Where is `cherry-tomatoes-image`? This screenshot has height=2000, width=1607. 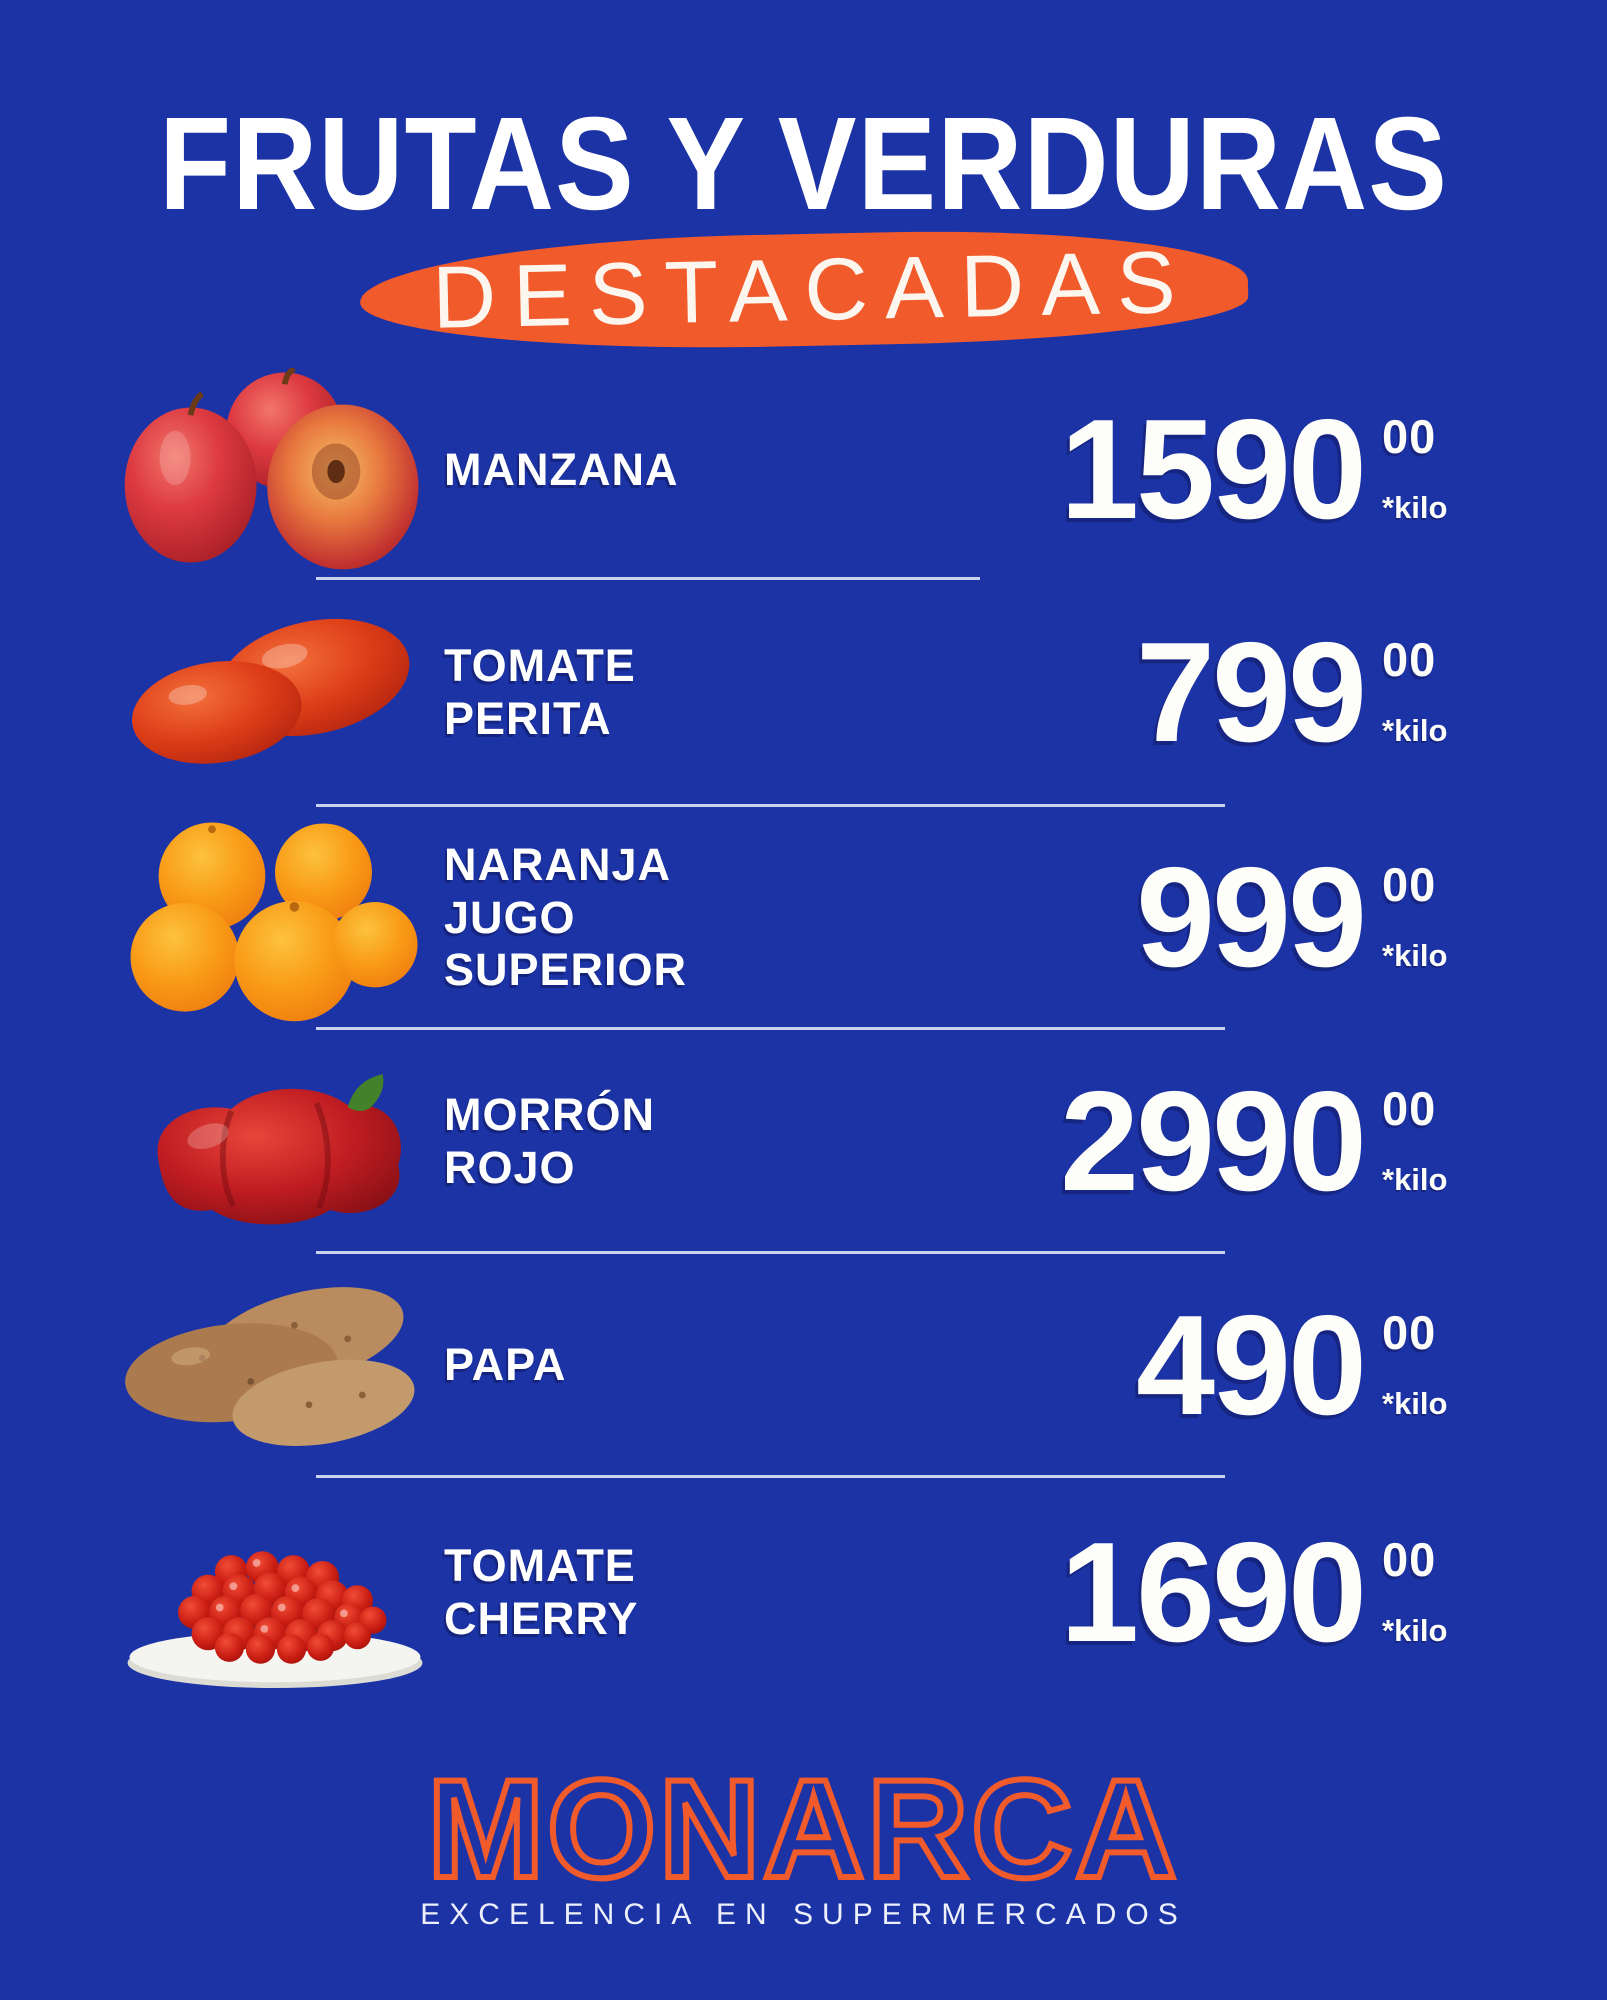 cherry-tomatoes-image is located at coordinates (275, 1593).